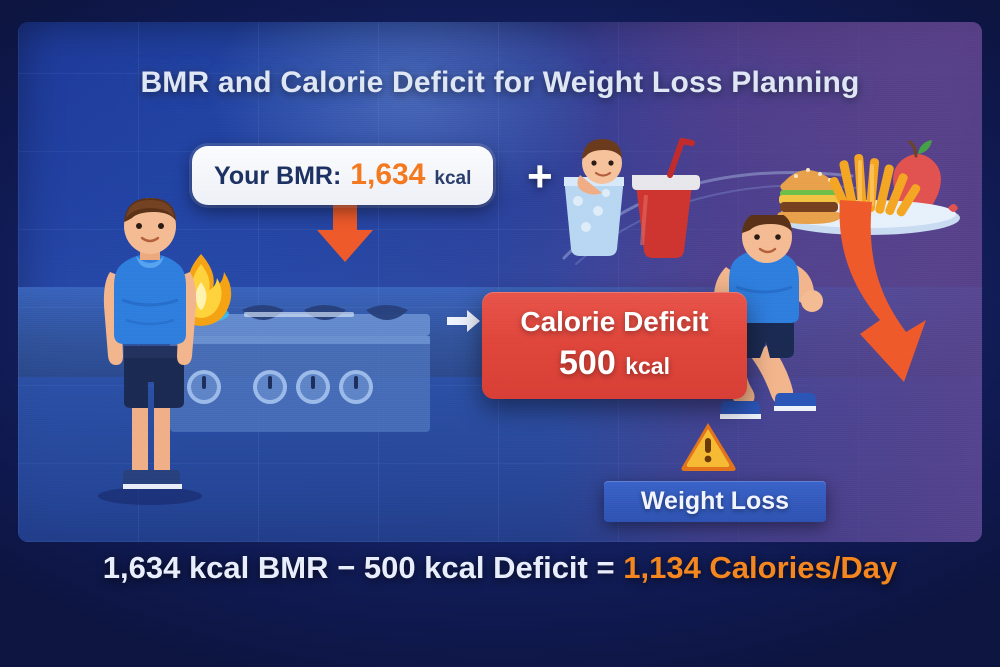 Image resolution: width=1000 pixels, height=667 pixels. Describe the element at coordinates (882, 291) in the screenshot. I see `curved-arrow-down-icon` at that location.